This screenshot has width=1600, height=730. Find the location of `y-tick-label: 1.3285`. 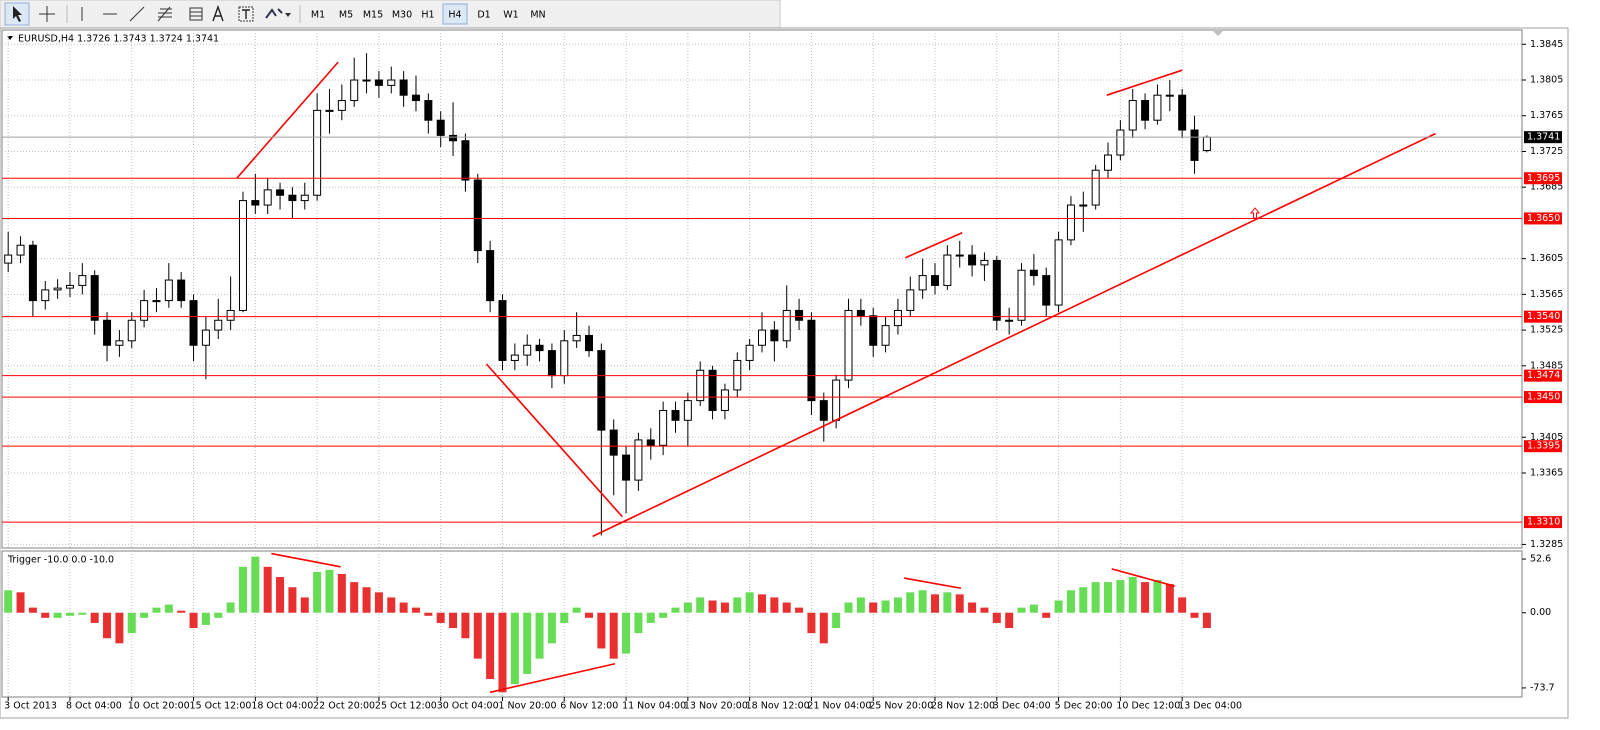

y-tick-label: 1.3285 is located at coordinates (1546, 544).